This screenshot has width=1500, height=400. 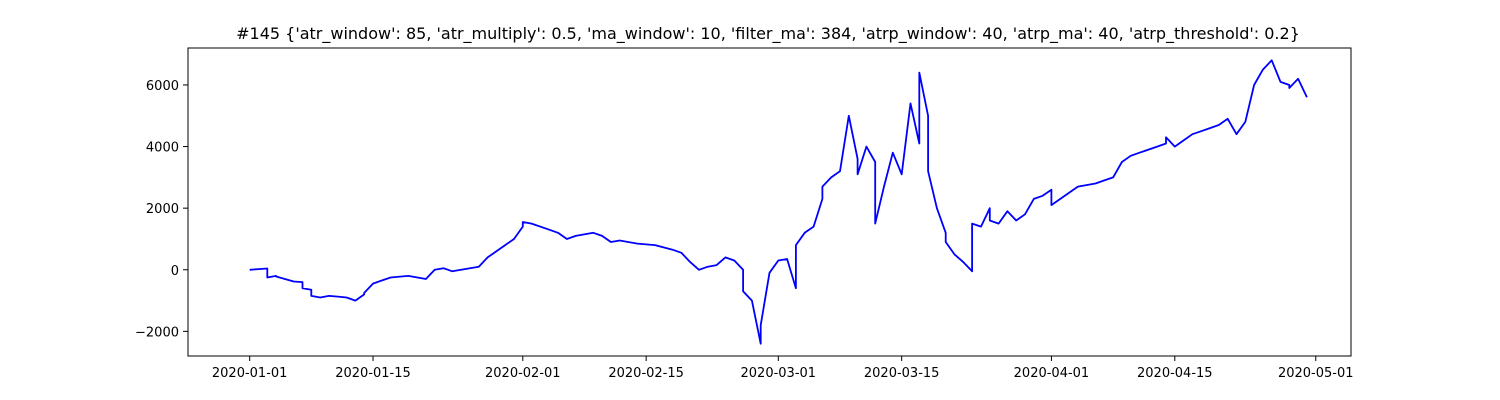 What do you see at coordinates (373, 373) in the screenshot?
I see `x-tick-label: 2020-01-15` at bounding box center [373, 373].